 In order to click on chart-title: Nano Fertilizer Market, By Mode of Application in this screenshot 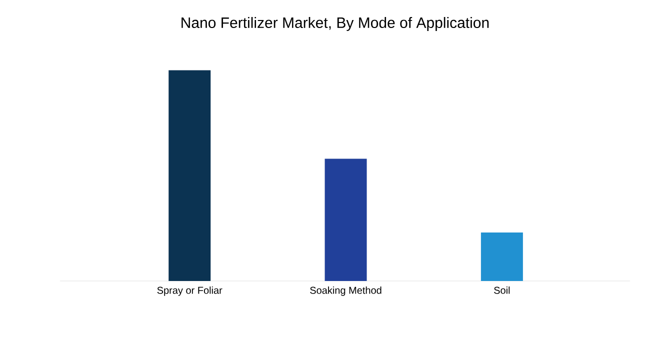, I will do `click(335, 24)`.